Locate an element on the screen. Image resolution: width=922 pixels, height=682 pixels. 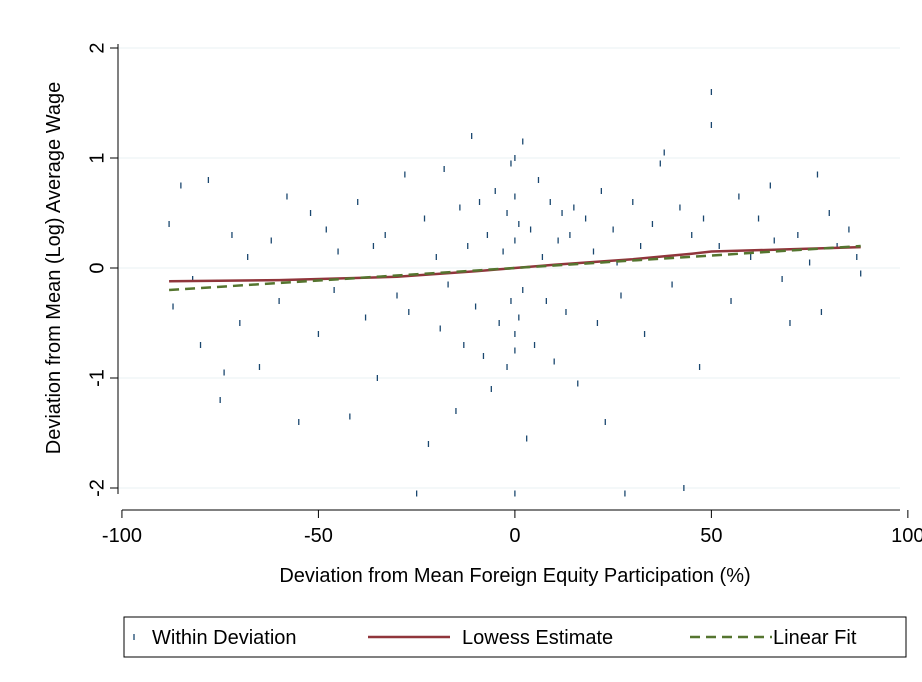
legend-box is located at coordinates (515, 637).